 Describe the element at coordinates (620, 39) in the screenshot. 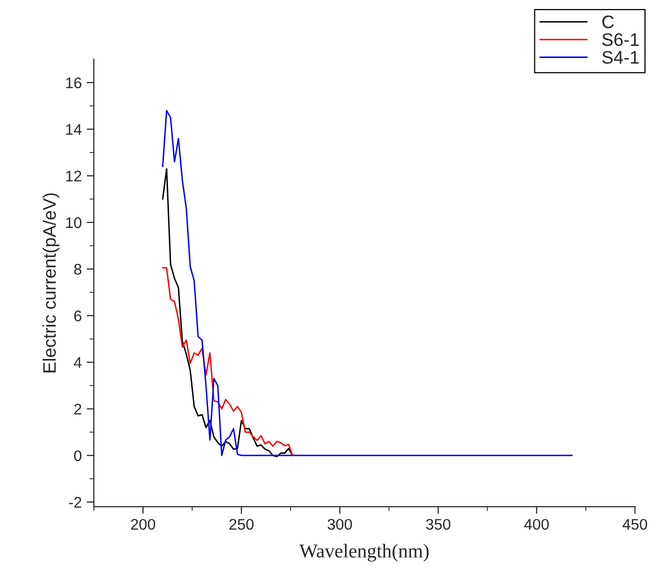

I see `legend-label: S6-1` at that location.